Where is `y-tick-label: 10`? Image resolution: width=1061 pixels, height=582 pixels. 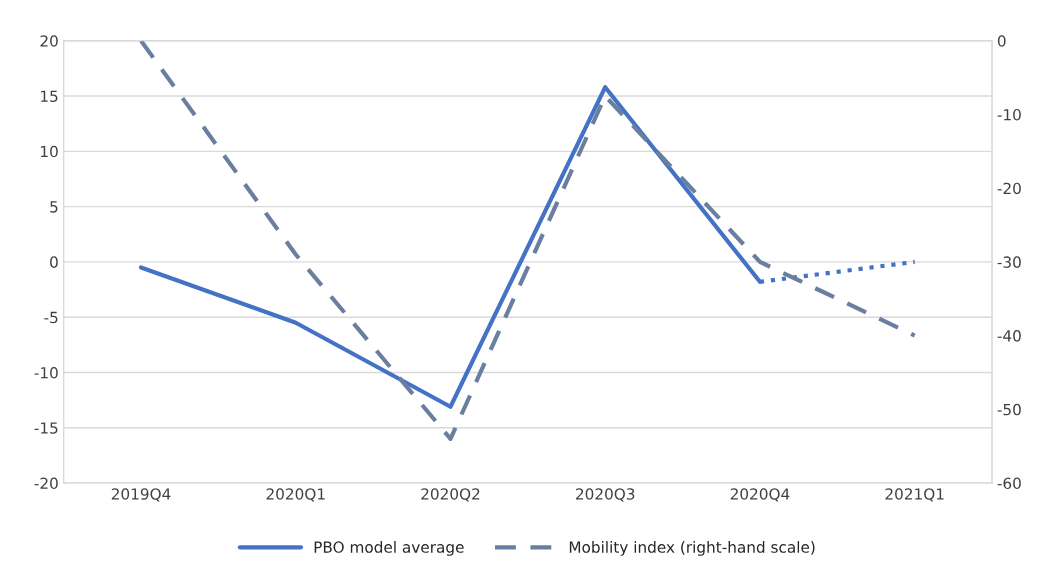
y-tick-label: 10 is located at coordinates (49, 151).